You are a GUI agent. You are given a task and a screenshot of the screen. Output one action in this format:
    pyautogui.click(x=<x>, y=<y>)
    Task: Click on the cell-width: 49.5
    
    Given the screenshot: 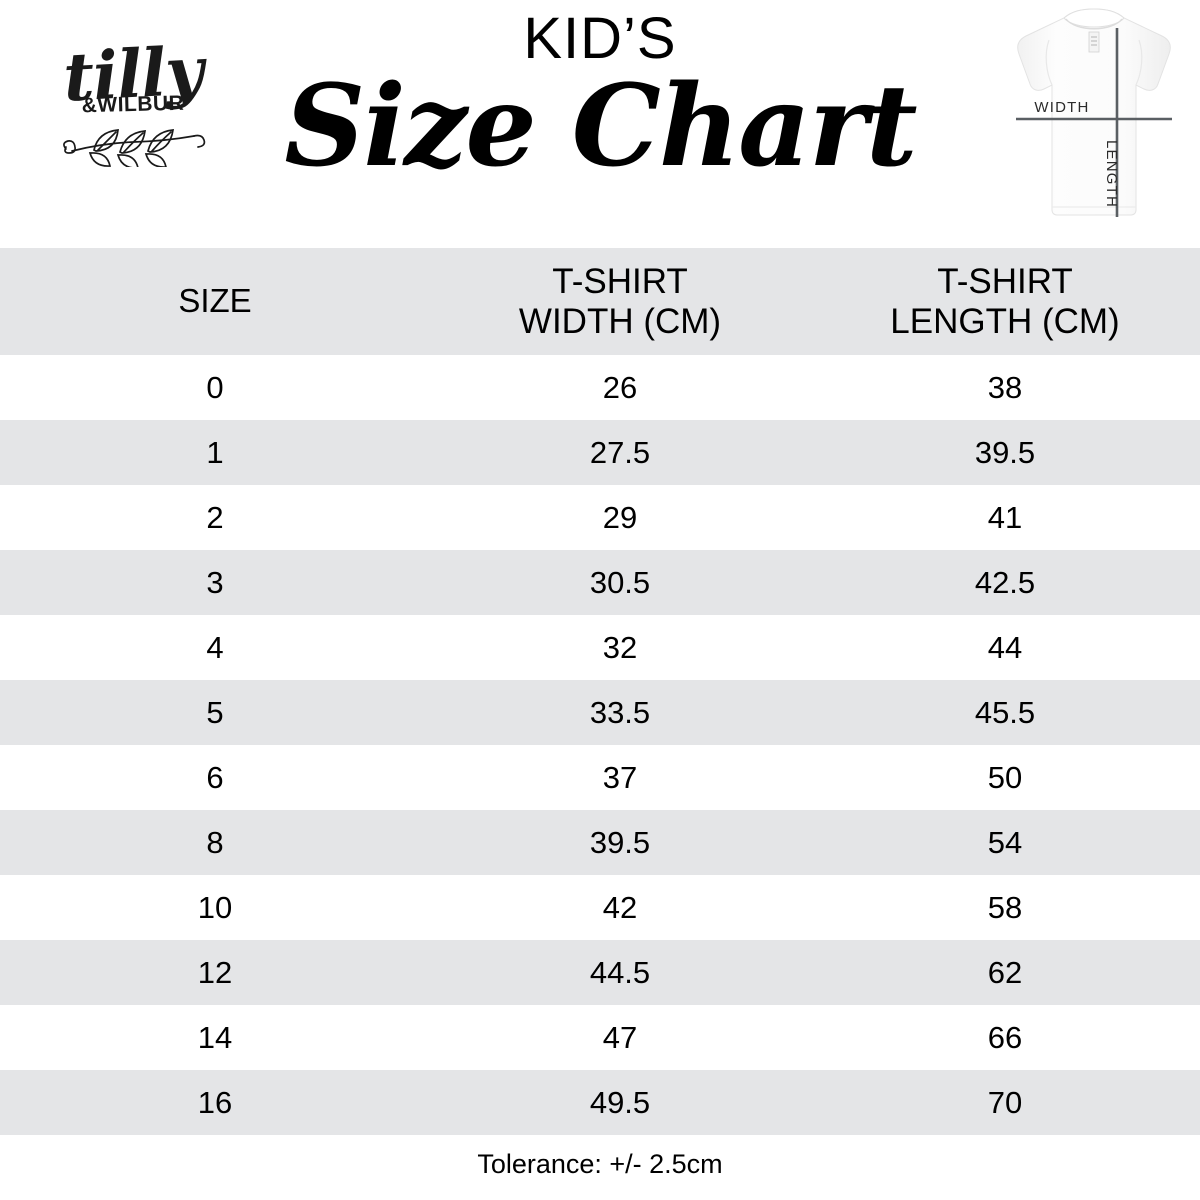 What is the action you would take?
    pyautogui.click(x=620, y=1102)
    